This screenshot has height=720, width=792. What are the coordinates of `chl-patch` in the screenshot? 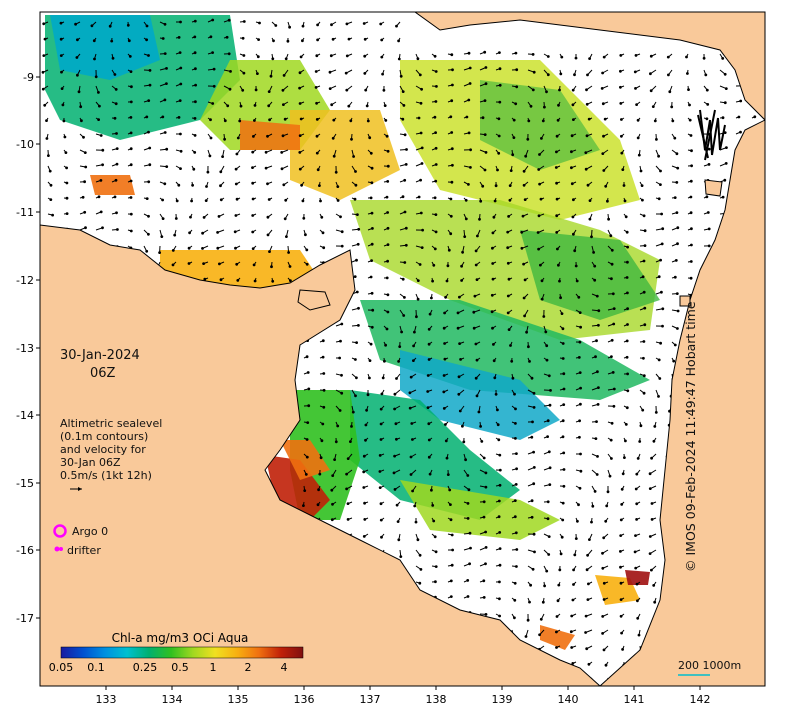 It's located at (112, 185).